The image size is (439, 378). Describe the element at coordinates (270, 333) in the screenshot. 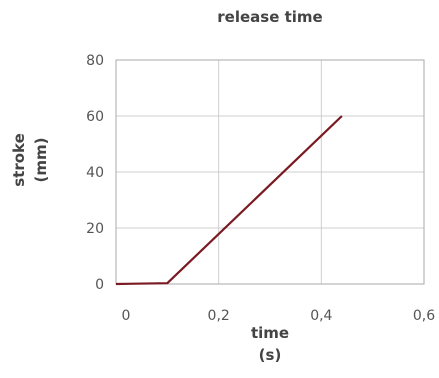

I see `x-axis-title-line1: time` at that location.